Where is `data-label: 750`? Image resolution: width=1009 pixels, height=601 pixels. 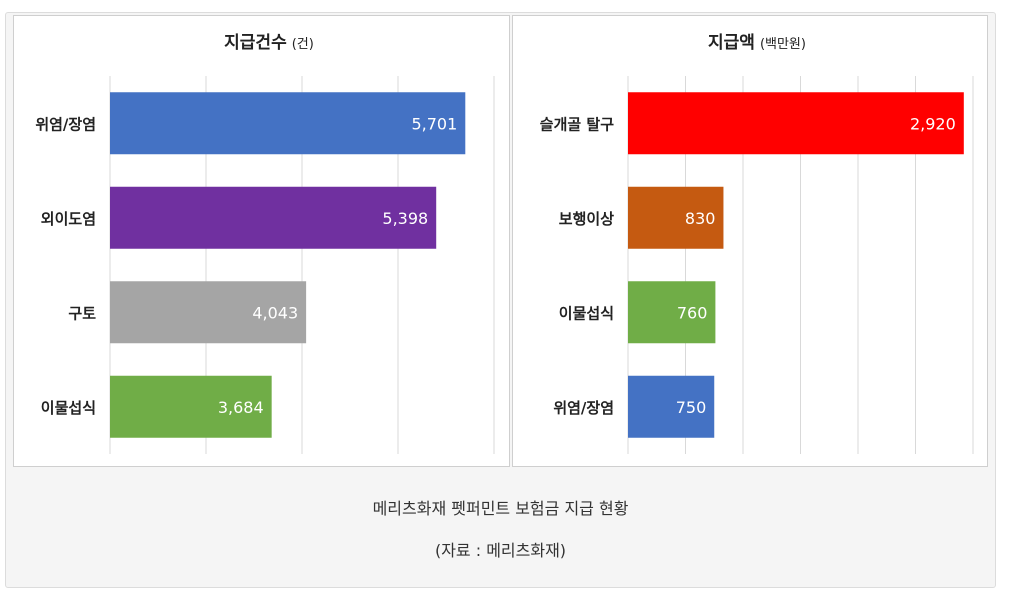
data-label: 750 is located at coordinates (691, 407).